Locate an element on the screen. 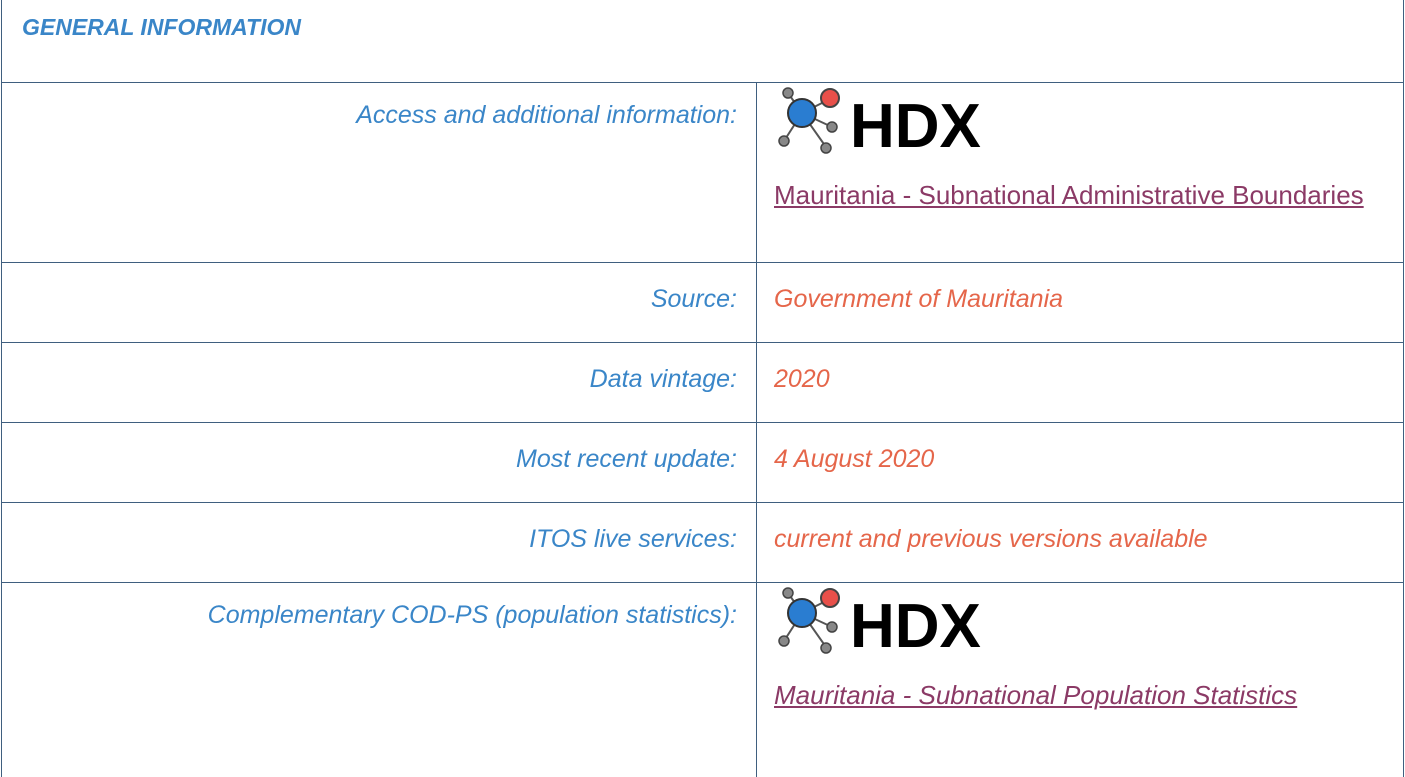 The width and height of the screenshot is (1405, 777). header: GENERAL INFORMATION is located at coordinates (702, 41).